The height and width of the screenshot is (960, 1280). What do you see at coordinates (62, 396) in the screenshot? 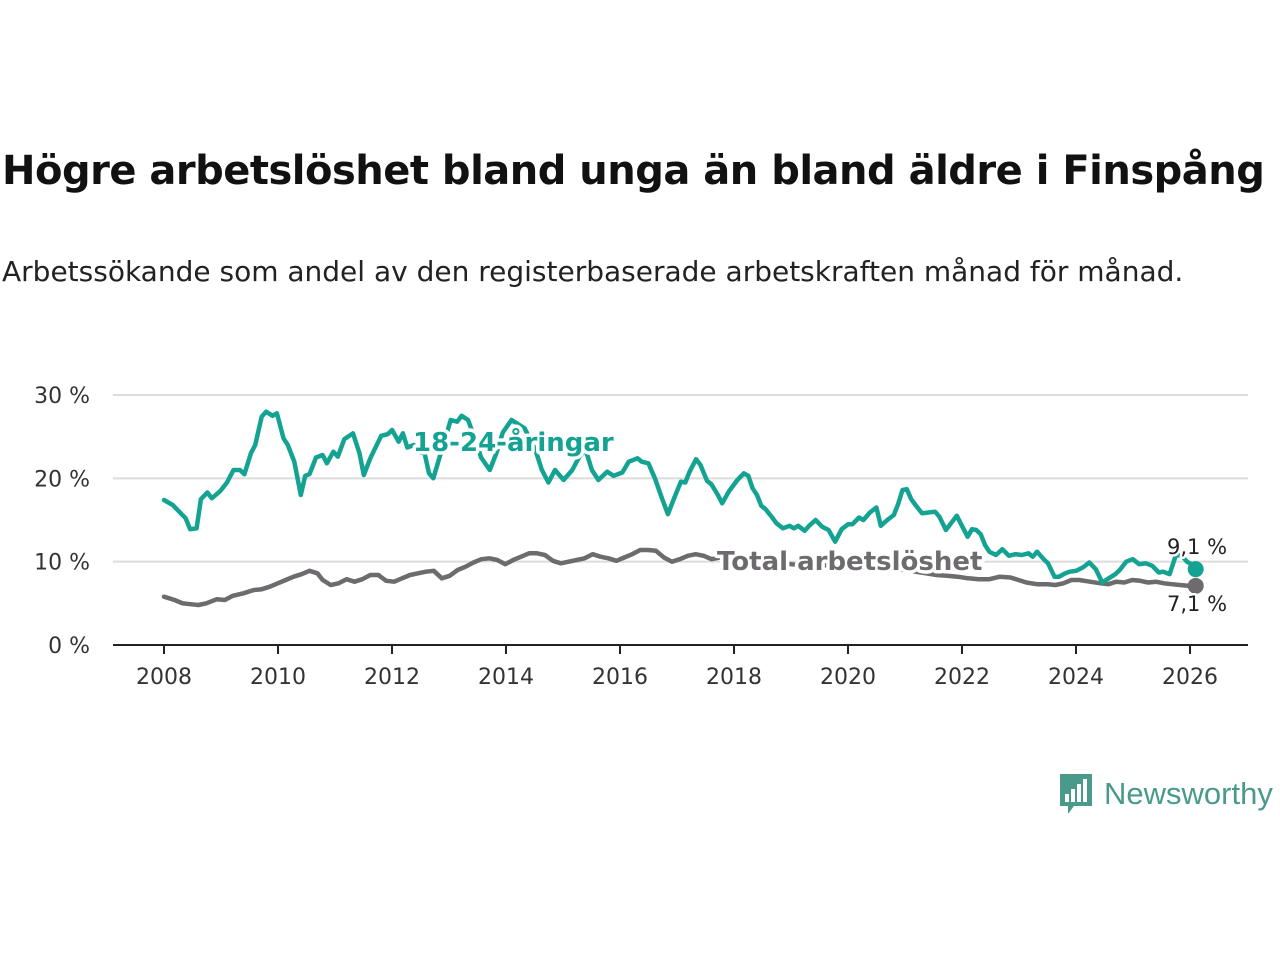
I see `y-tick-label: 30 %` at bounding box center [62, 396].